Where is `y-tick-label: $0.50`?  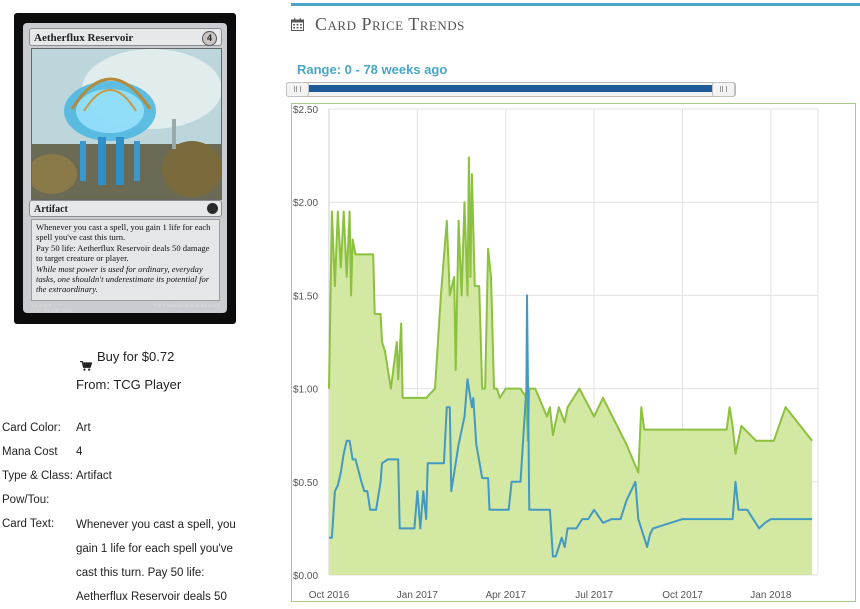 y-tick-label: $0.50 is located at coordinates (305, 483).